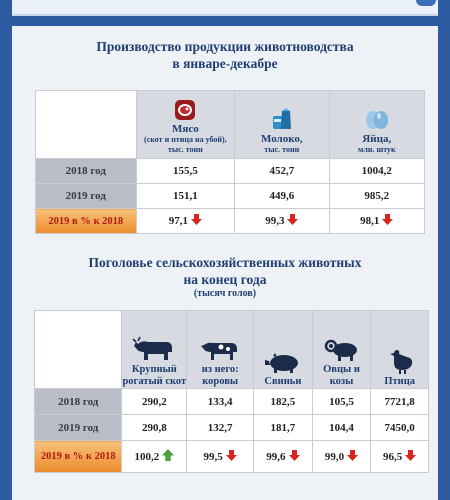  Describe the element at coordinates (283, 427) in the screenshot. I see `value-cell: 181,7` at that location.